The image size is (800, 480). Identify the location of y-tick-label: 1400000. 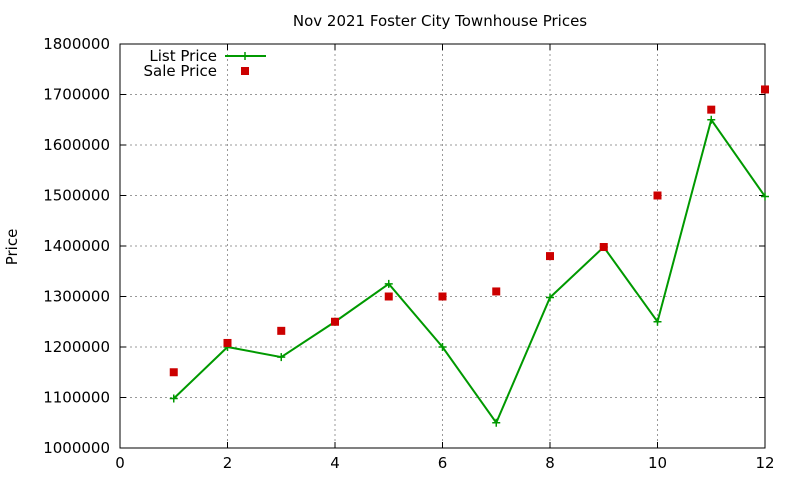
(76, 246).